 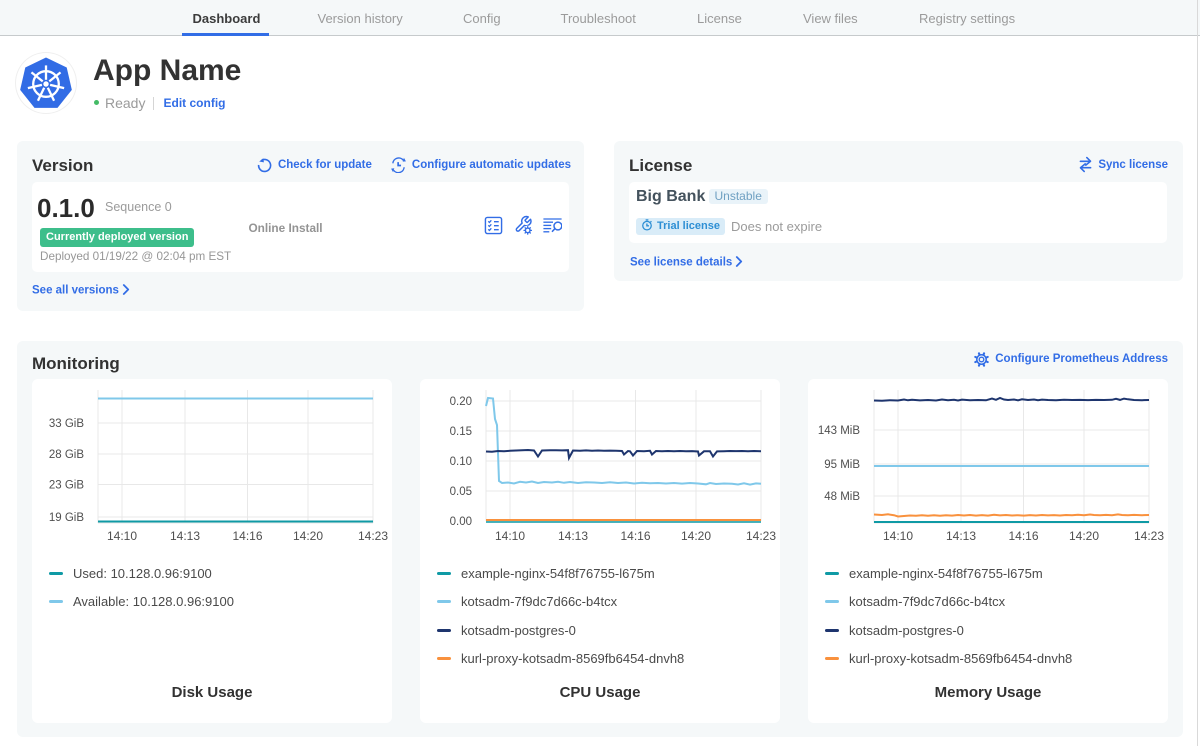 What do you see at coordinates (66, 486) in the screenshot?
I see `svg-text: 23 GiB` at bounding box center [66, 486].